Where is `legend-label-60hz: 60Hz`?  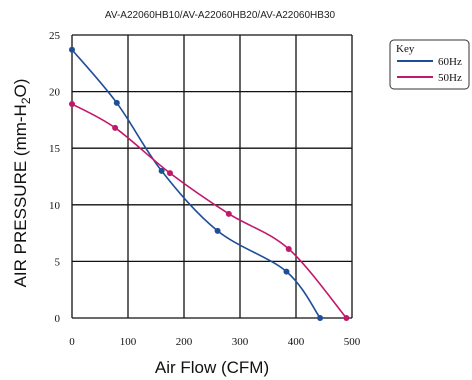
legend-label-60hz: 60Hz is located at coordinates (450, 62).